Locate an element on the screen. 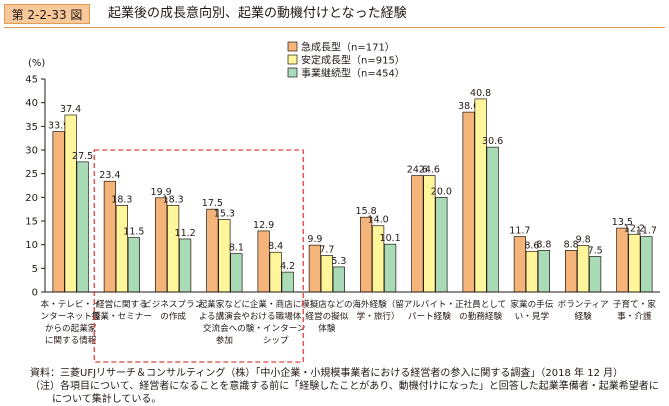  data-label: 11.7 is located at coordinates (646, 231).